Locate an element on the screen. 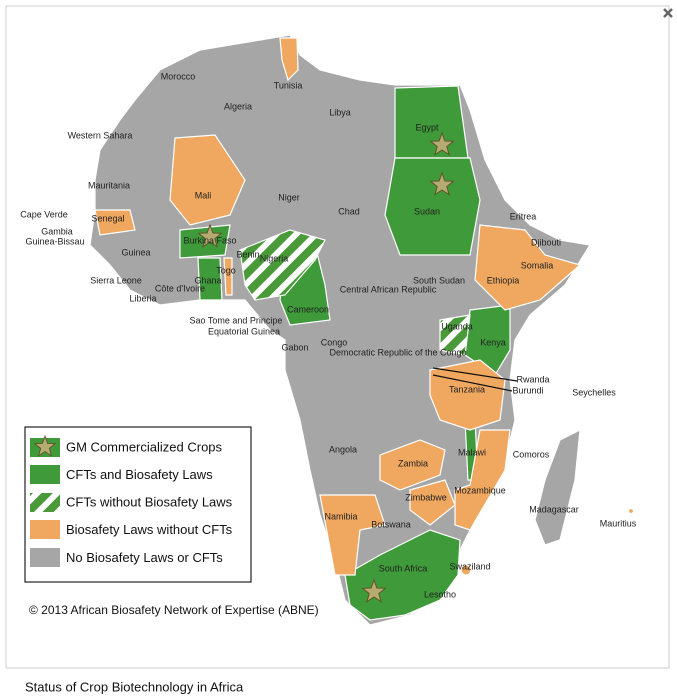 This screenshot has width=677, height=700. country-label: Senegal is located at coordinates (107, 218).